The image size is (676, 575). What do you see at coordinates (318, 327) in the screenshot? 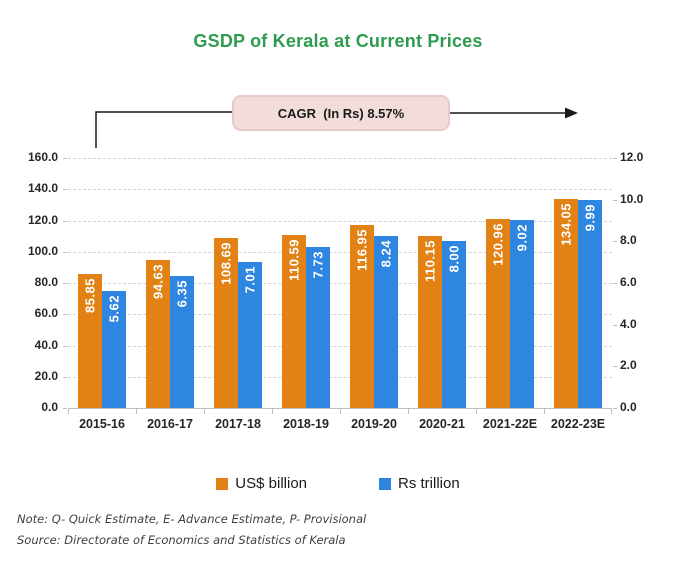
I see `bar-rs-trillion: 7.73` at bounding box center [318, 327].